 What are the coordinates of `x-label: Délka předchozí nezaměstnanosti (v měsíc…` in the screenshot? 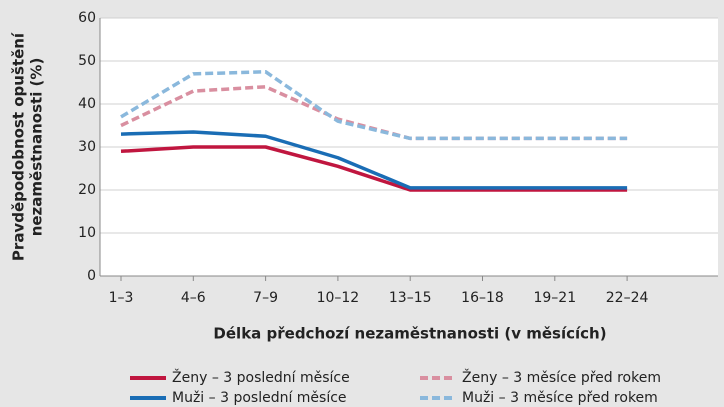 It's located at (409, 334).